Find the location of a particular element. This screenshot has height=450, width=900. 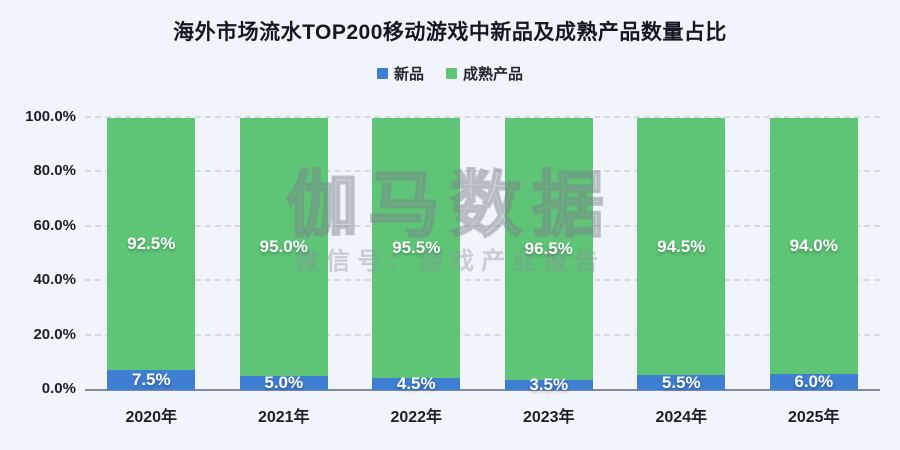

y-tick-label: 80.0% is located at coordinates (54, 171).